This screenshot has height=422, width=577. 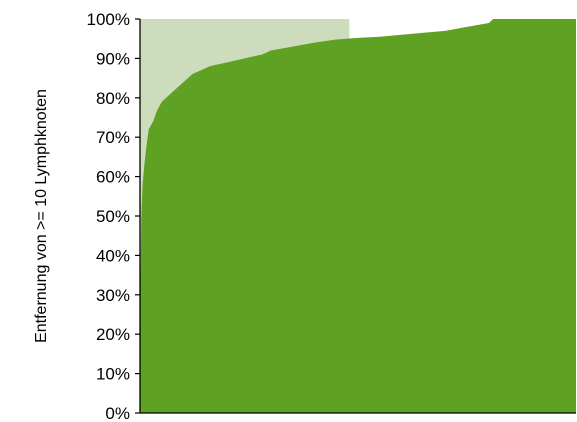 I want to click on y-tick-label: 10%, so click(x=113, y=374).